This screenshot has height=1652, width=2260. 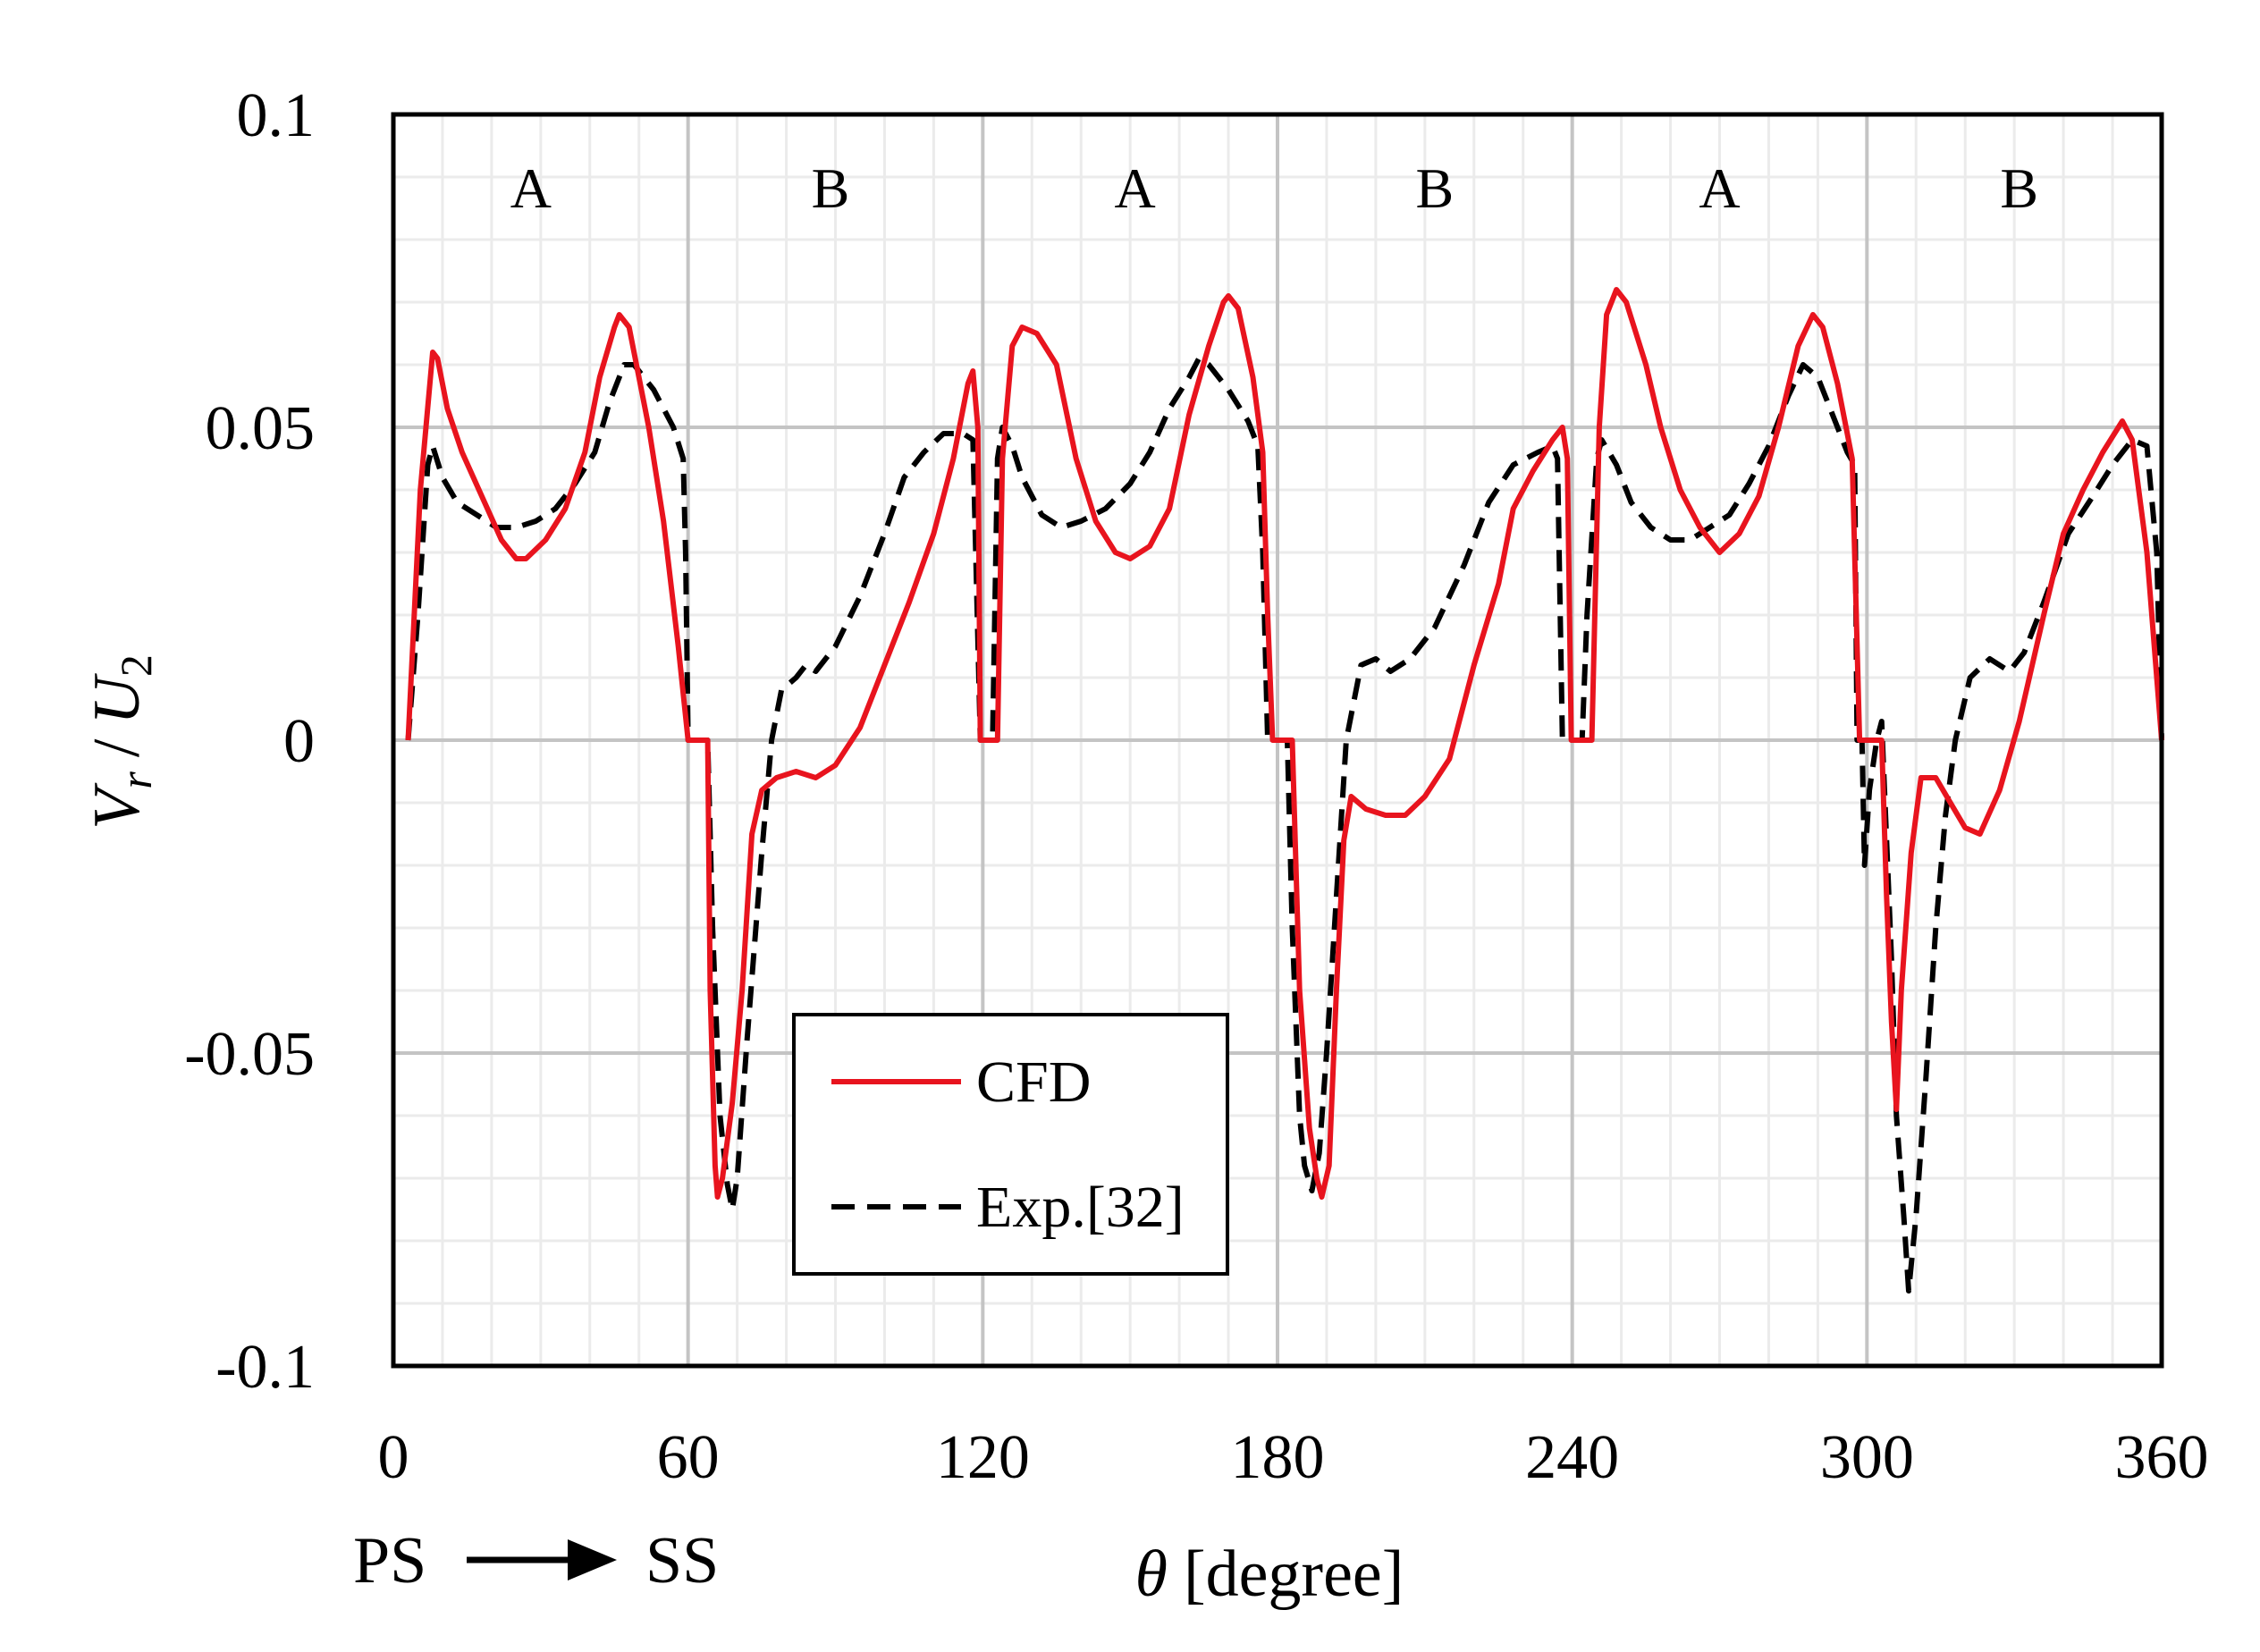 What do you see at coordinates (592, 1559) in the screenshot?
I see `direction-arrow-head` at bounding box center [592, 1559].